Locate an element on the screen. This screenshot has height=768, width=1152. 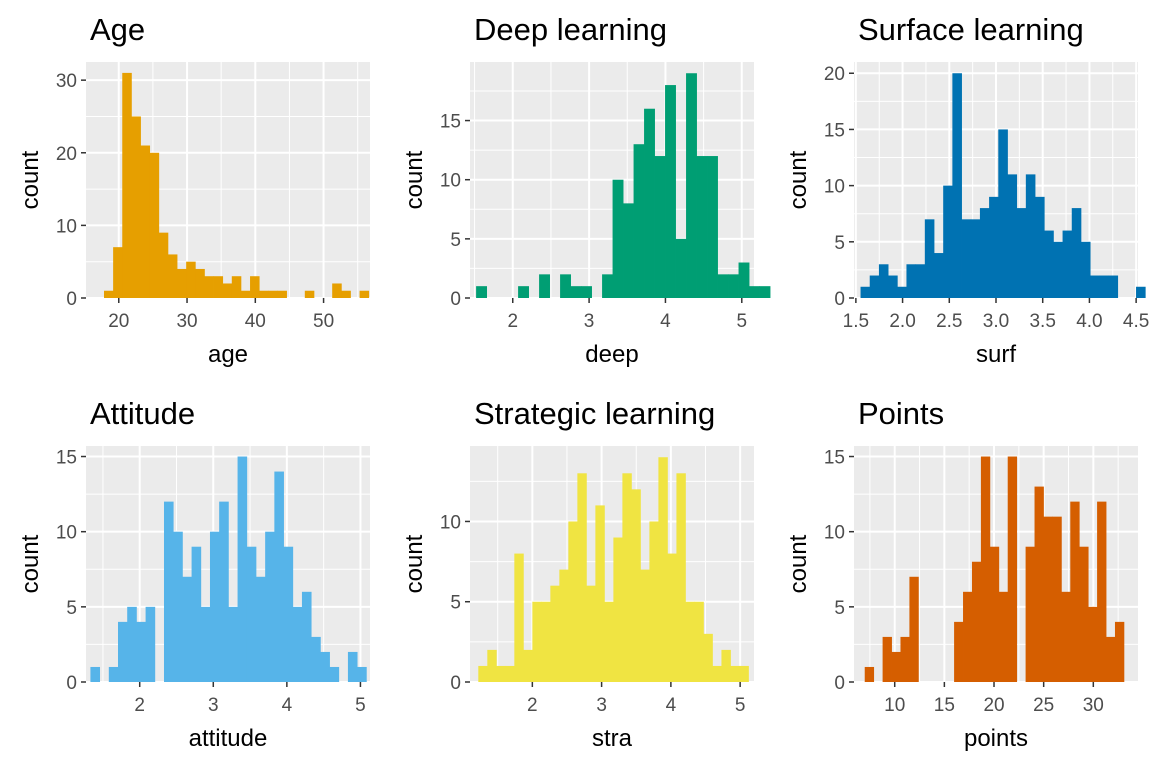
y-tick-label: 20 is located at coordinates (834, 74).